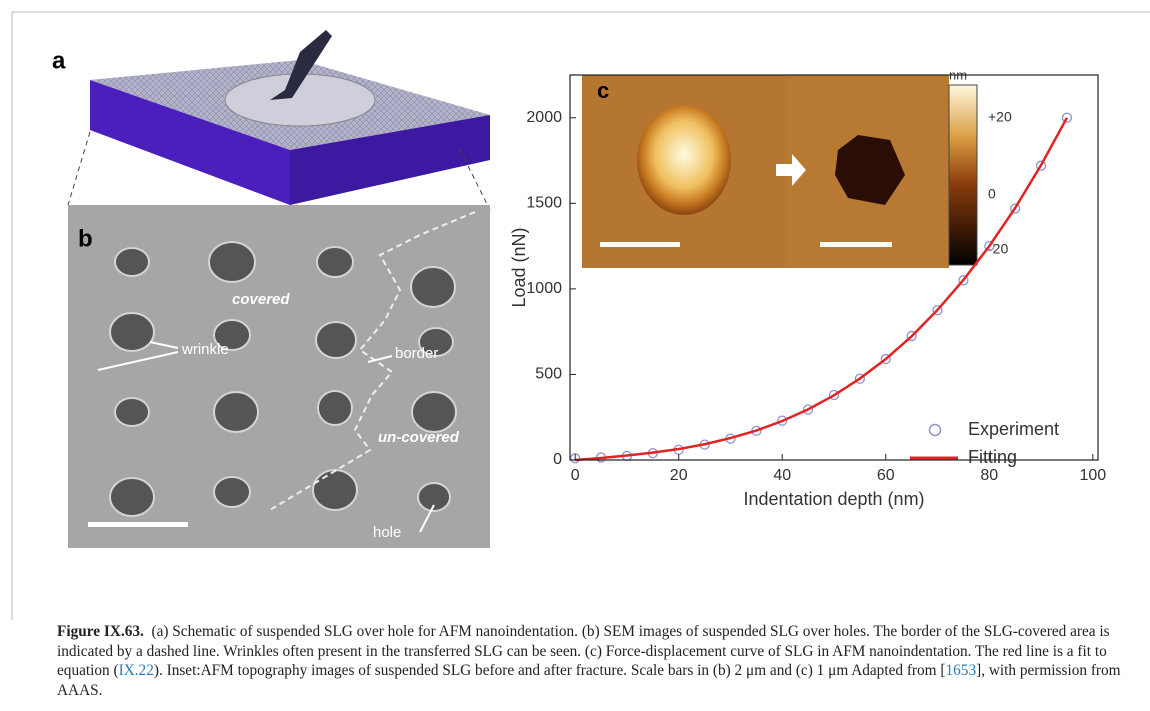  I want to click on sem-annotations: covered wrinkle border un-covered hole, so click(320, 416).